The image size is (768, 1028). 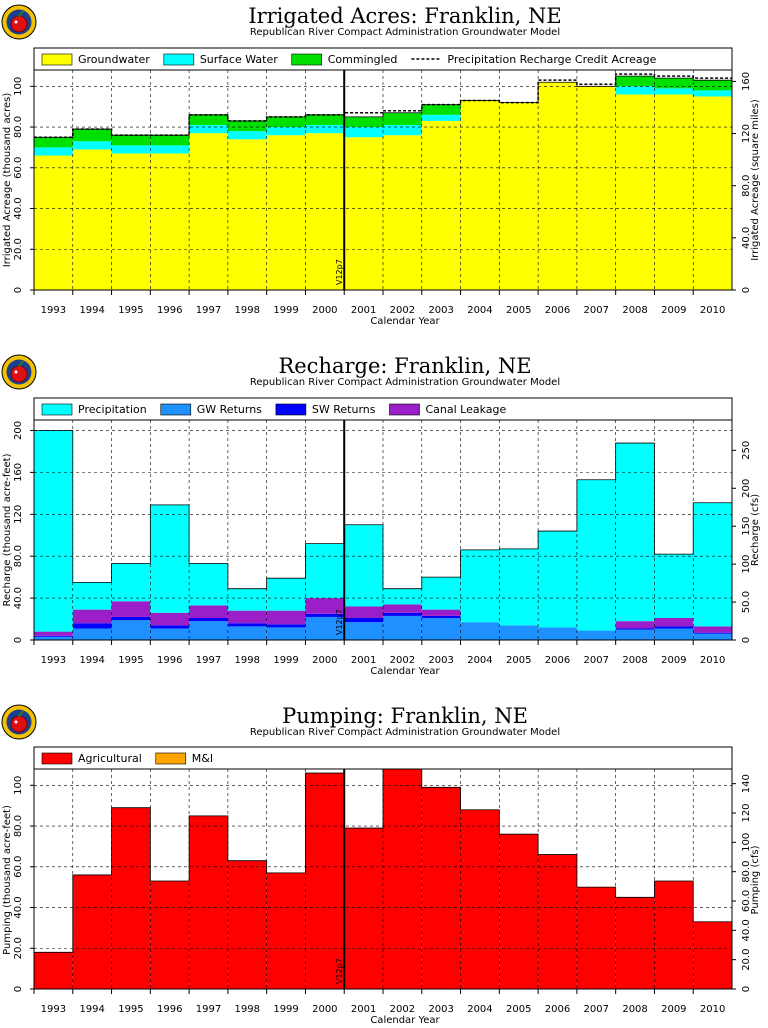 I want to click on bar-surface-water-1999, so click(x=286, y=131).